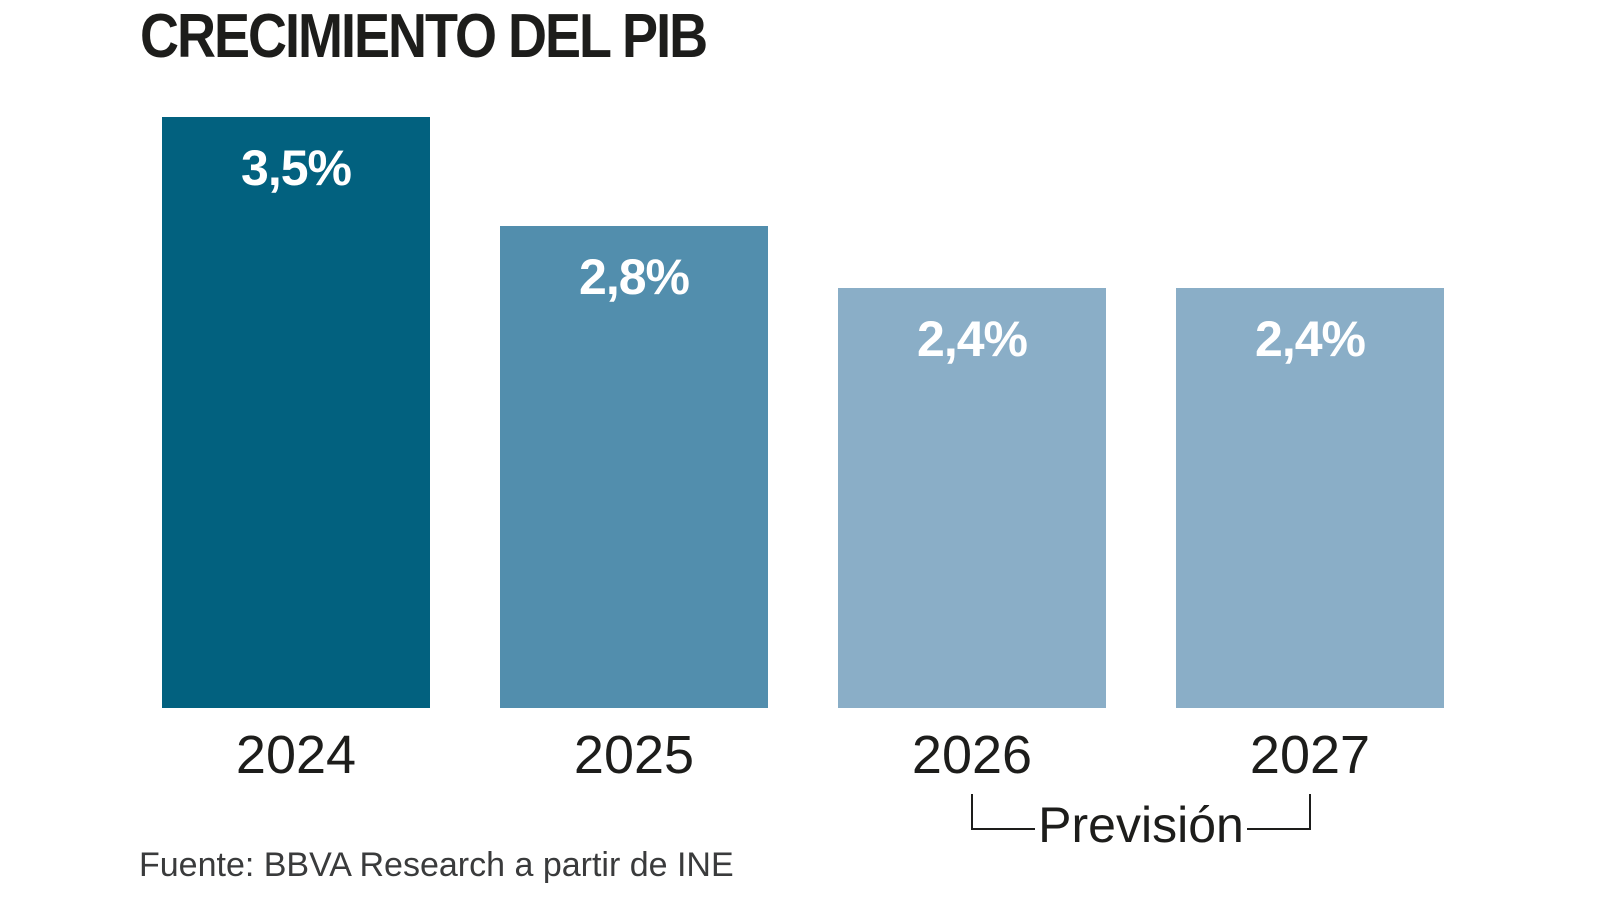 The width and height of the screenshot is (1600, 900). What do you see at coordinates (296, 755) in the screenshot?
I see `x-tick-2024: 2024` at bounding box center [296, 755].